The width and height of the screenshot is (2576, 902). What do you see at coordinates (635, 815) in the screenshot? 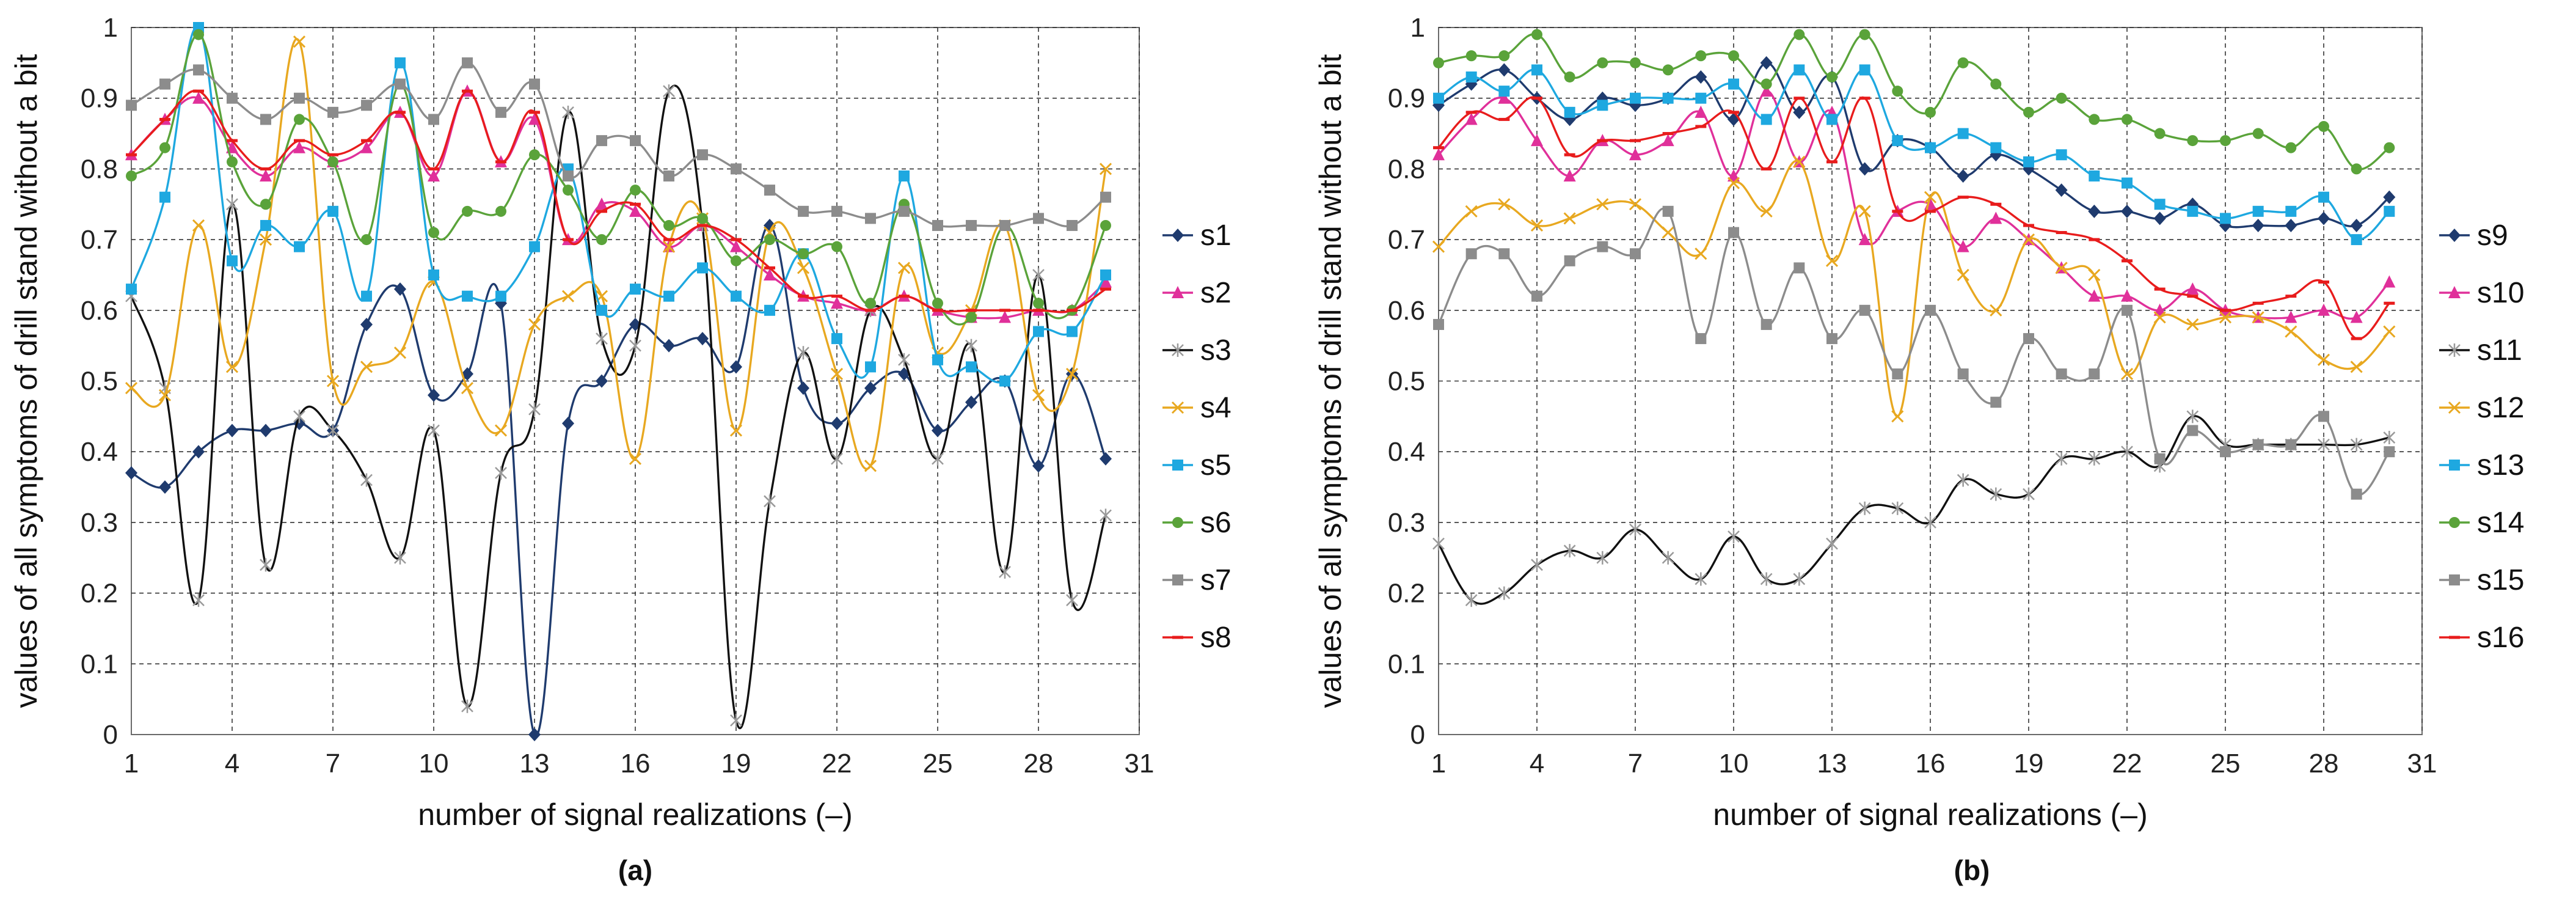
I see `x-axis-title: number of signal realizations (–)` at bounding box center [635, 815].